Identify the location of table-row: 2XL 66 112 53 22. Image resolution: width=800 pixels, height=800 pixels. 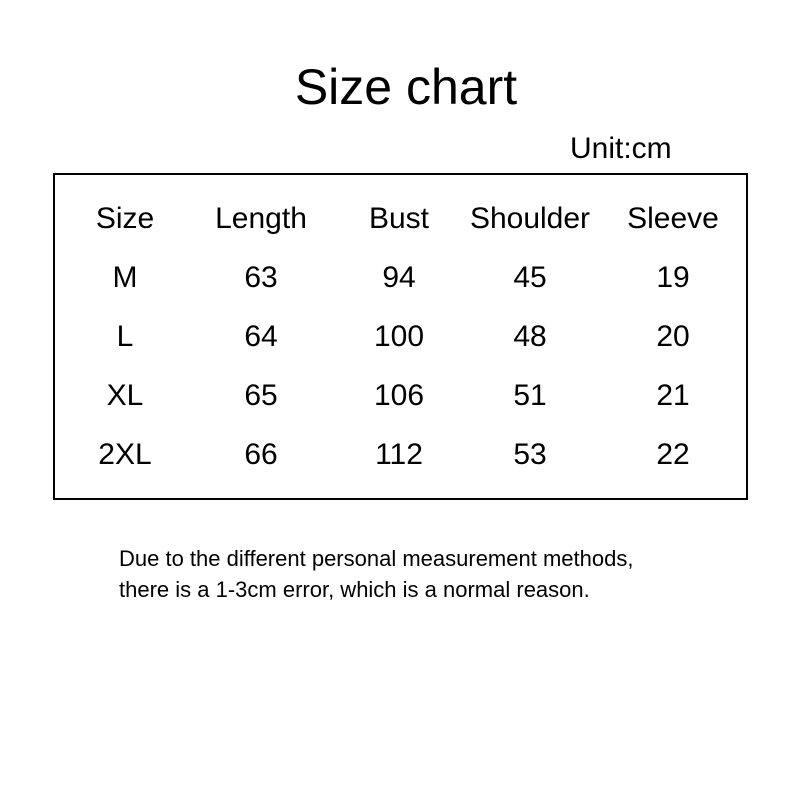
(400, 458).